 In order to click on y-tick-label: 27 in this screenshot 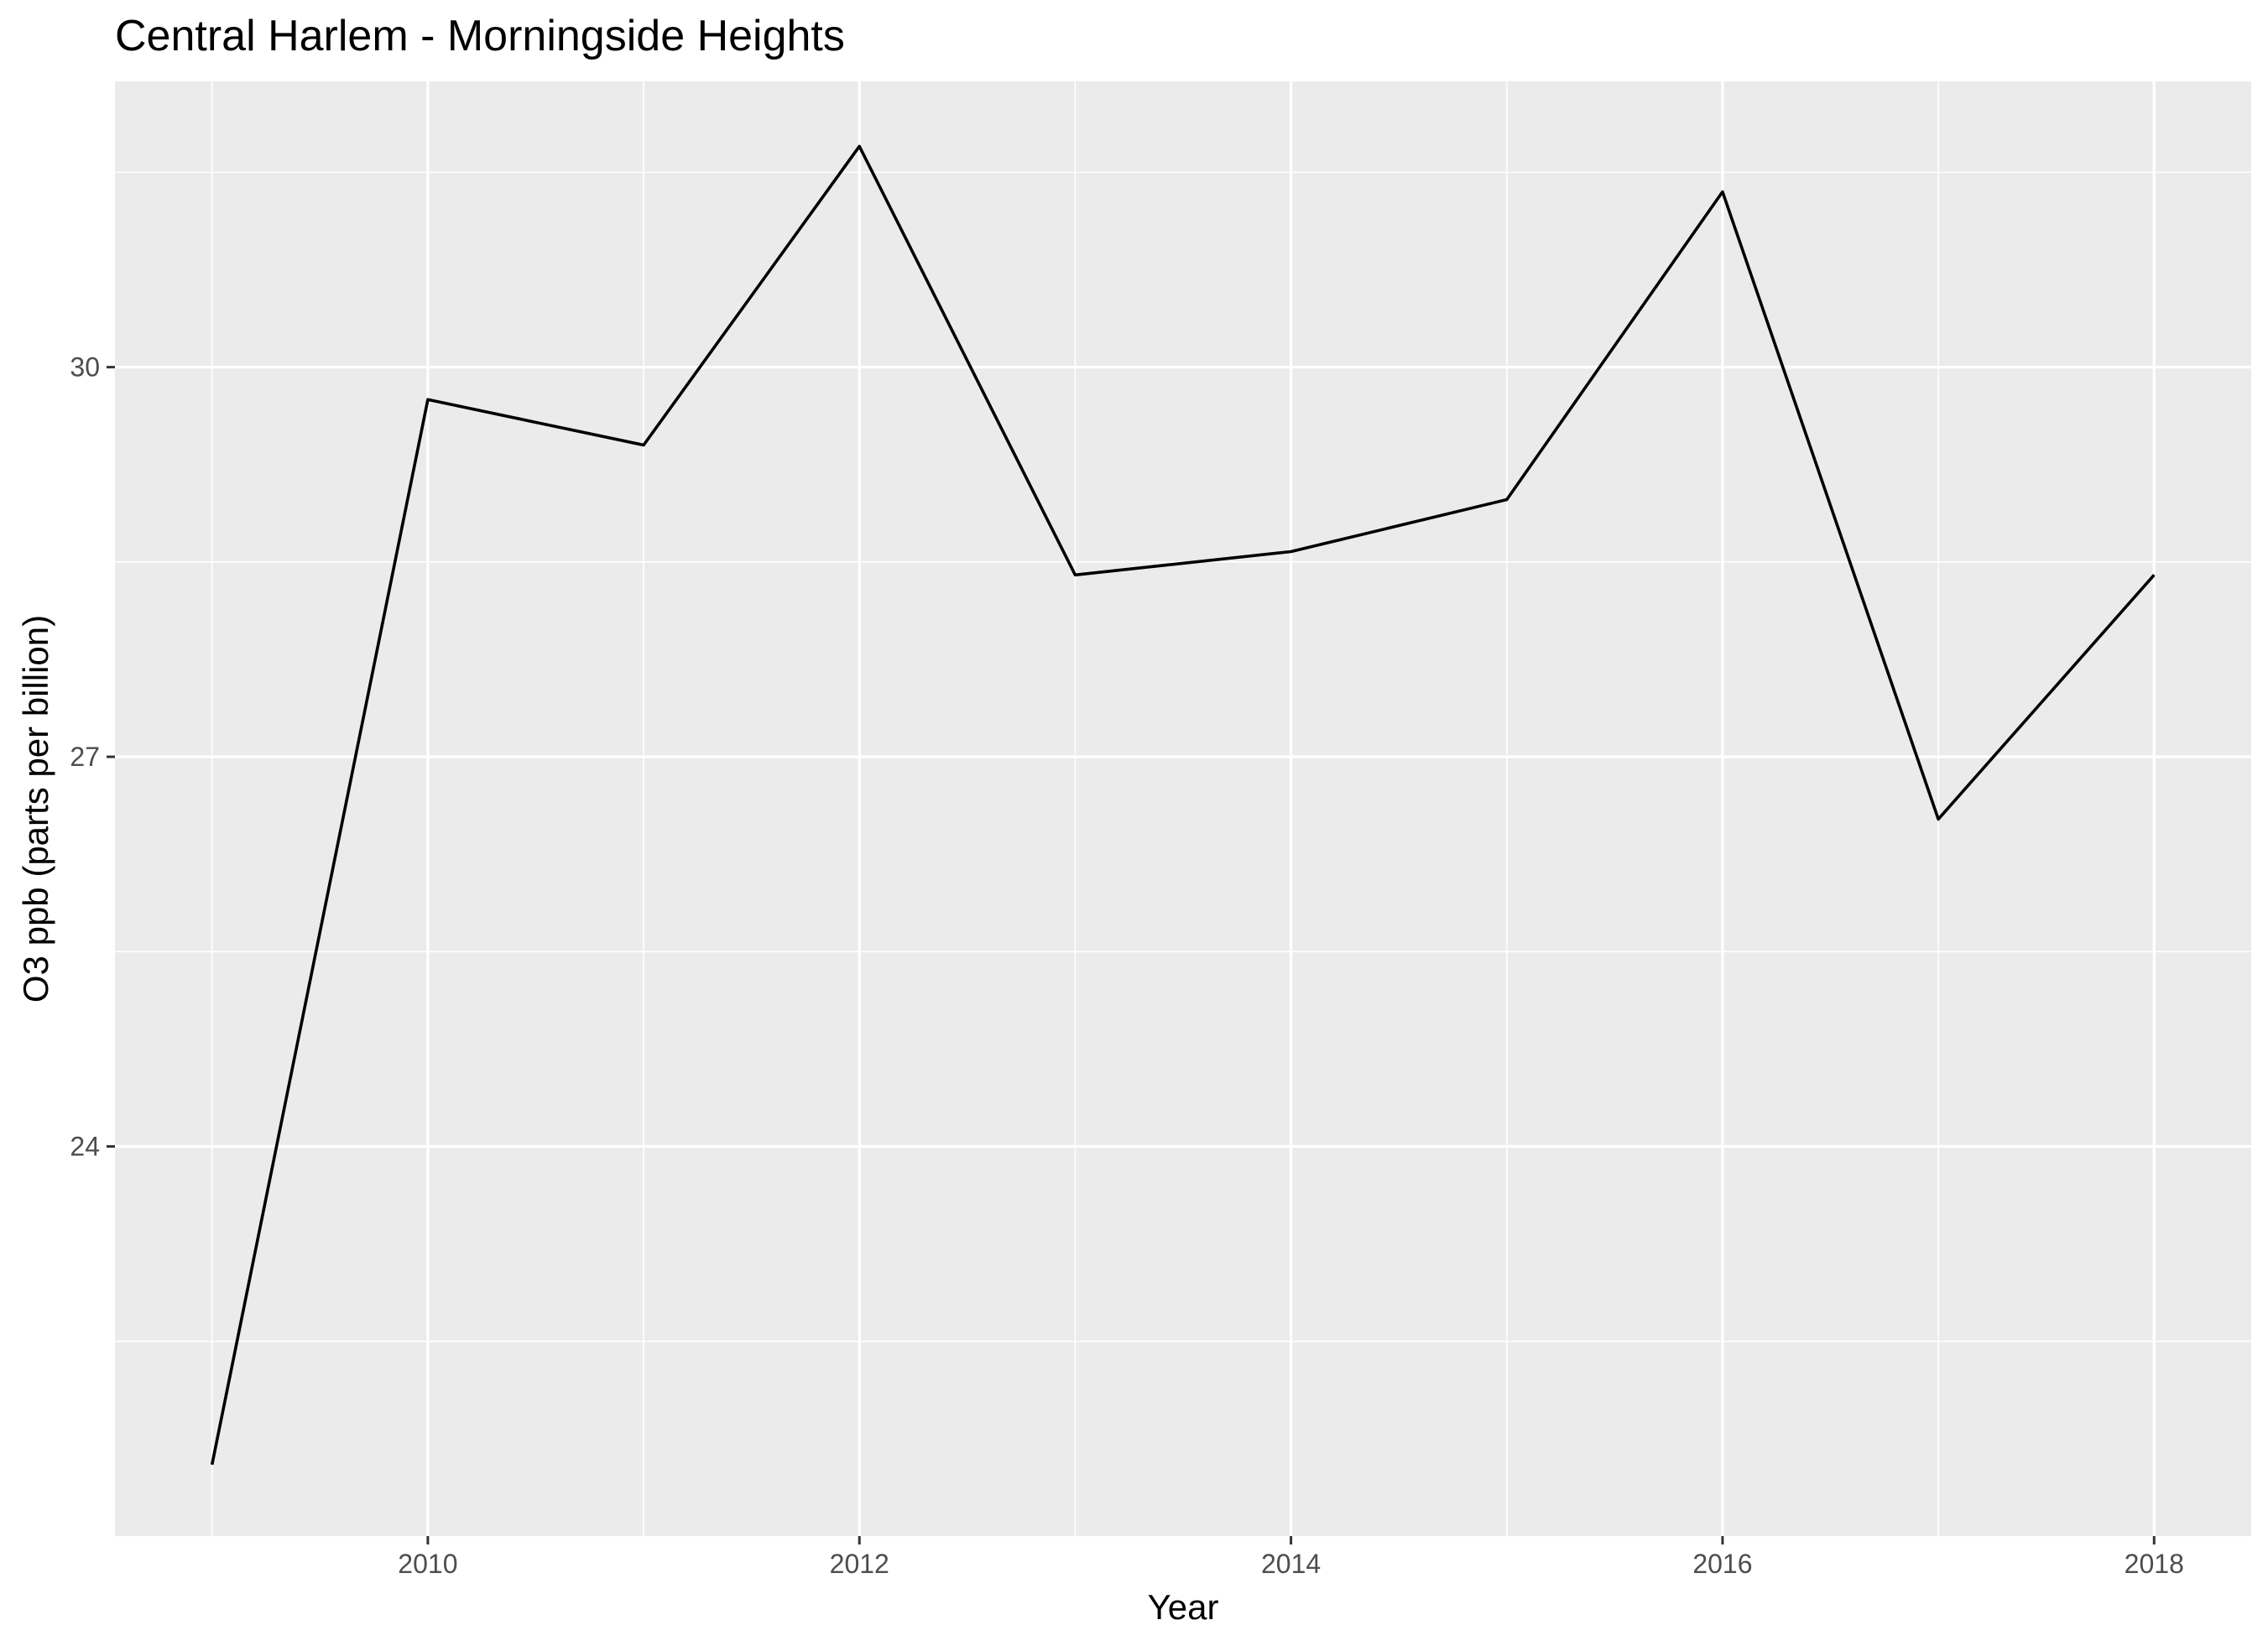, I will do `click(85, 757)`.